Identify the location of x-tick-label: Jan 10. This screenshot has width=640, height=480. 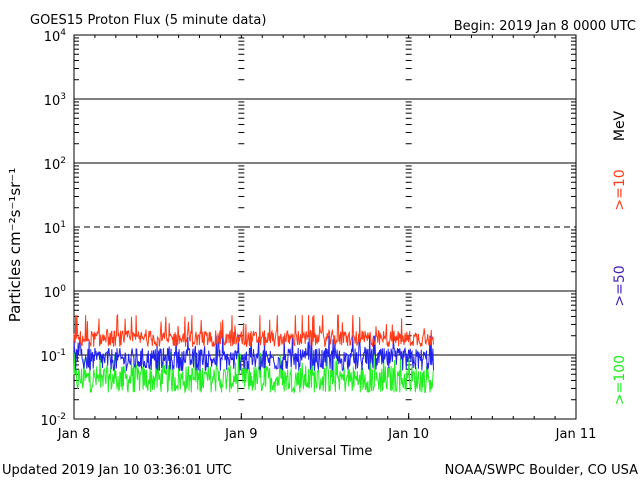
(408, 434).